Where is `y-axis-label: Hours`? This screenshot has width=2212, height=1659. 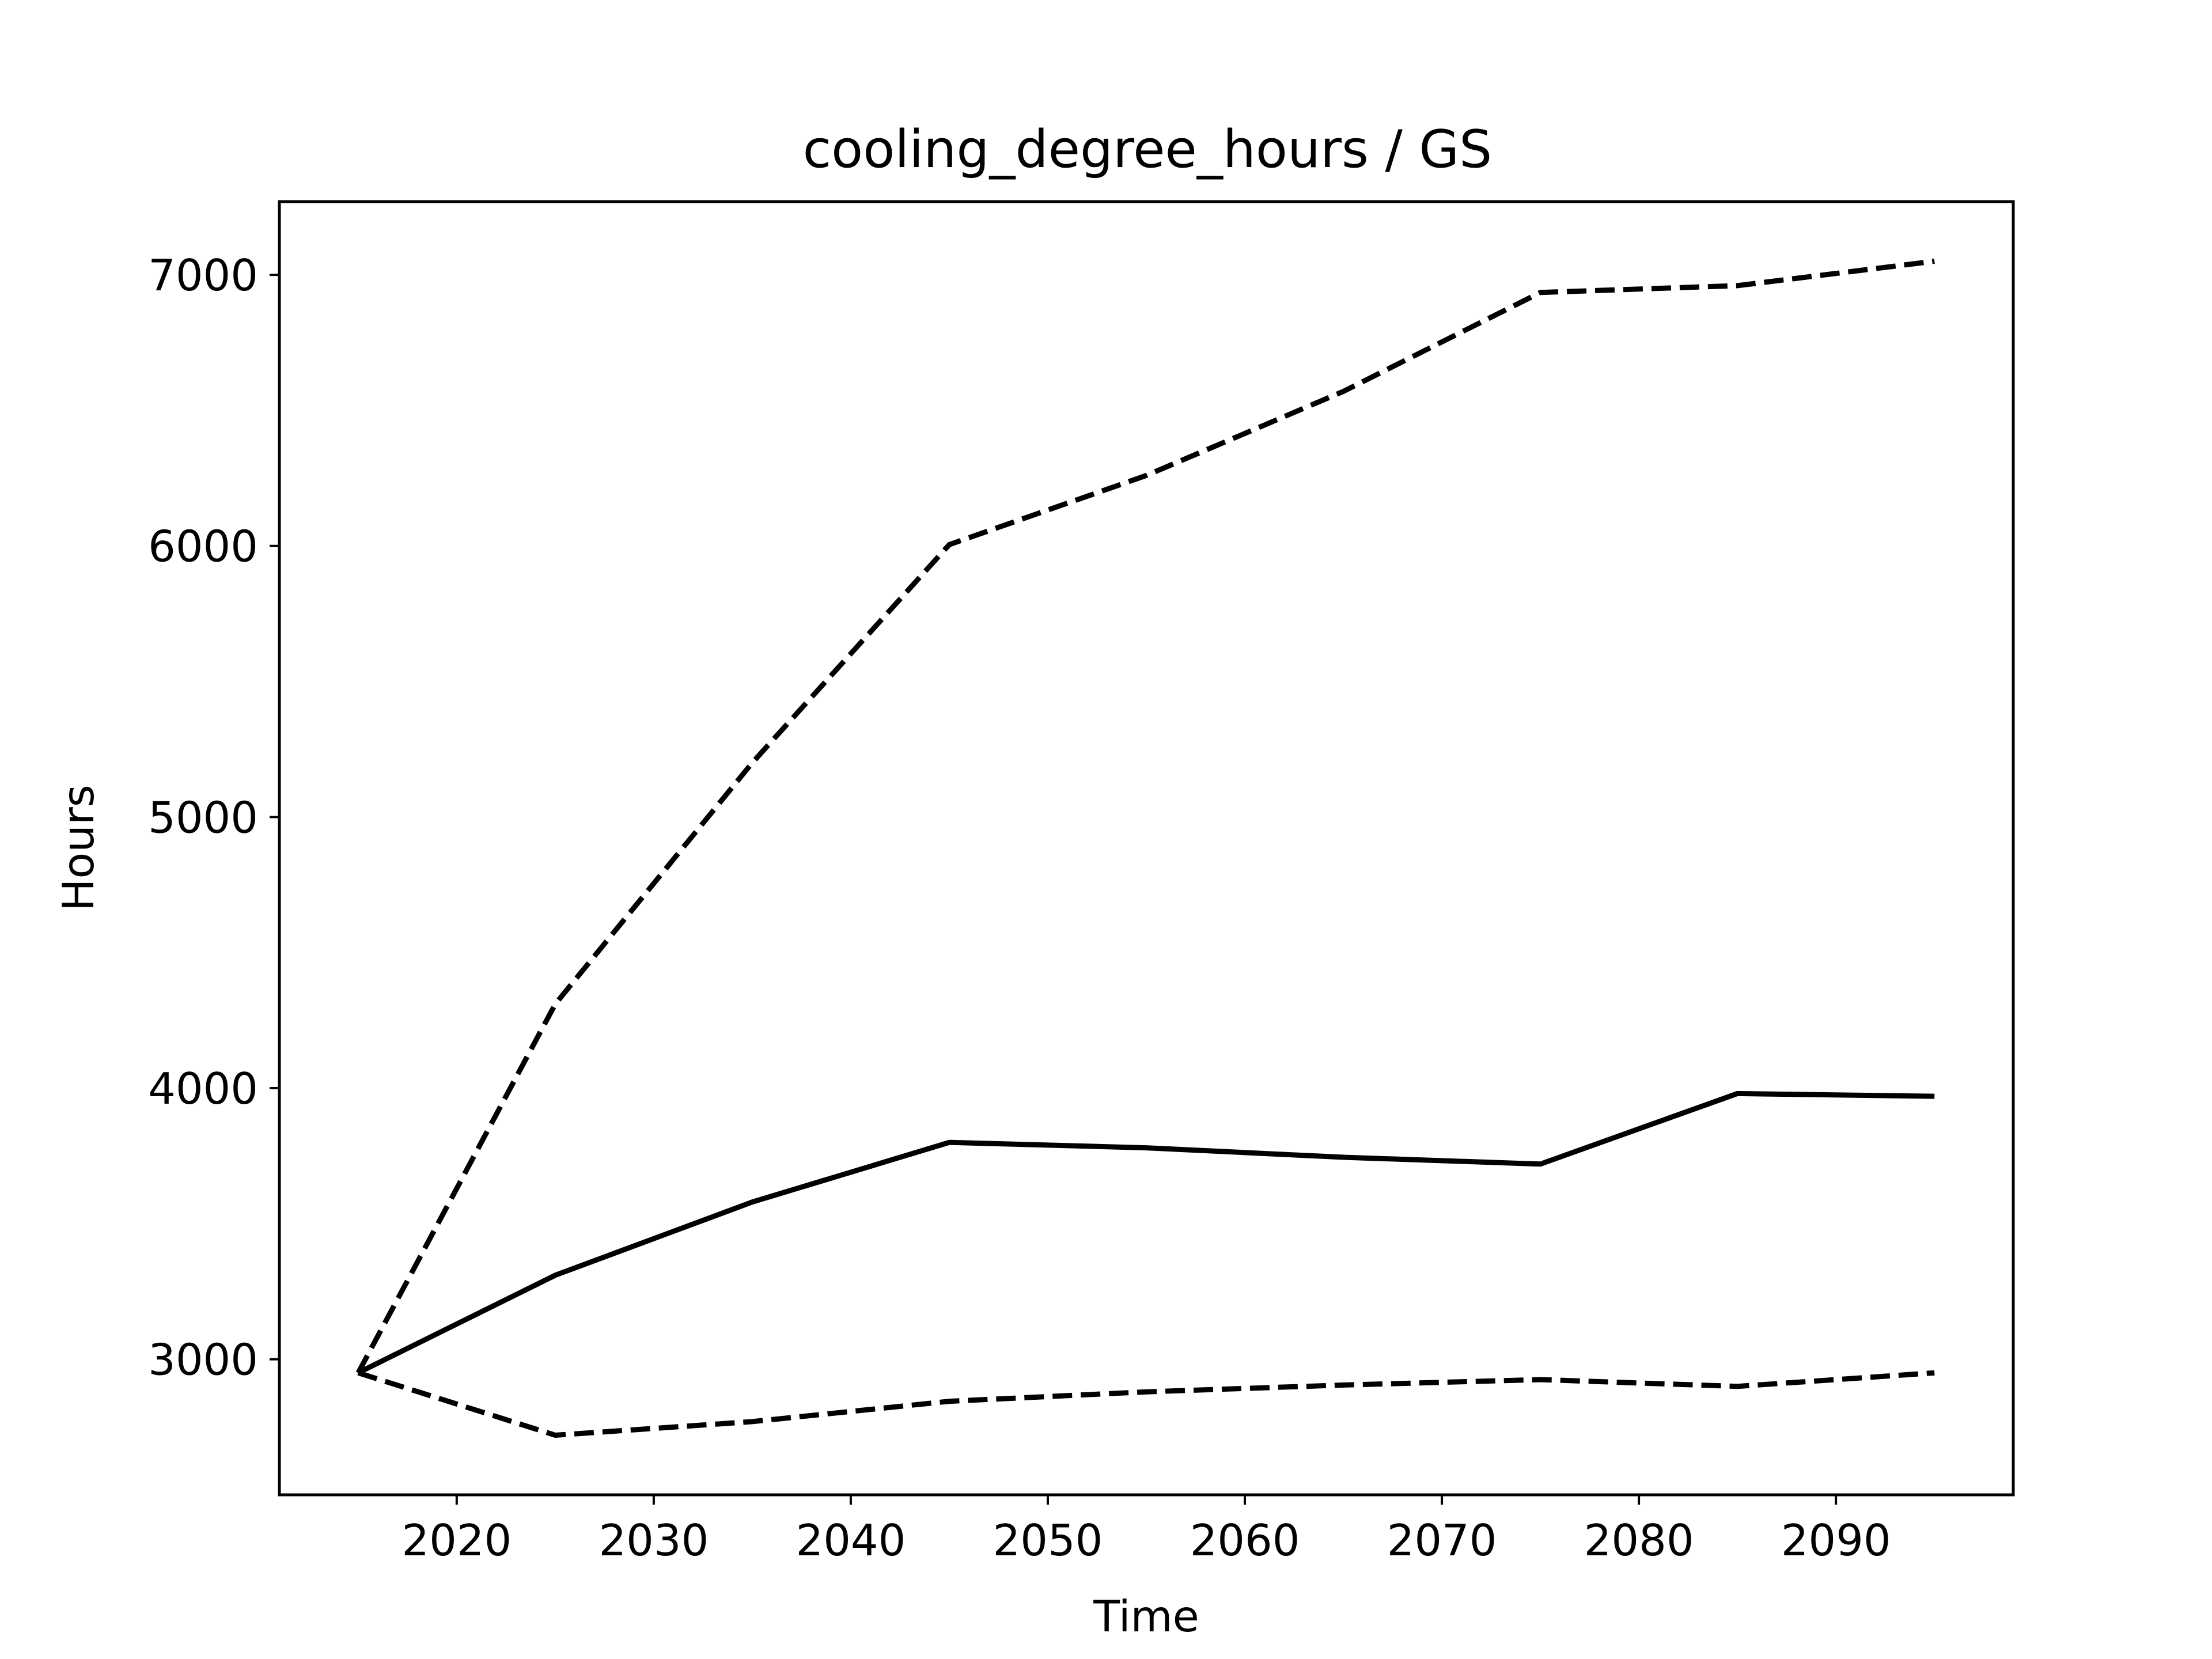 y-axis-label: Hours is located at coordinates (78, 848).